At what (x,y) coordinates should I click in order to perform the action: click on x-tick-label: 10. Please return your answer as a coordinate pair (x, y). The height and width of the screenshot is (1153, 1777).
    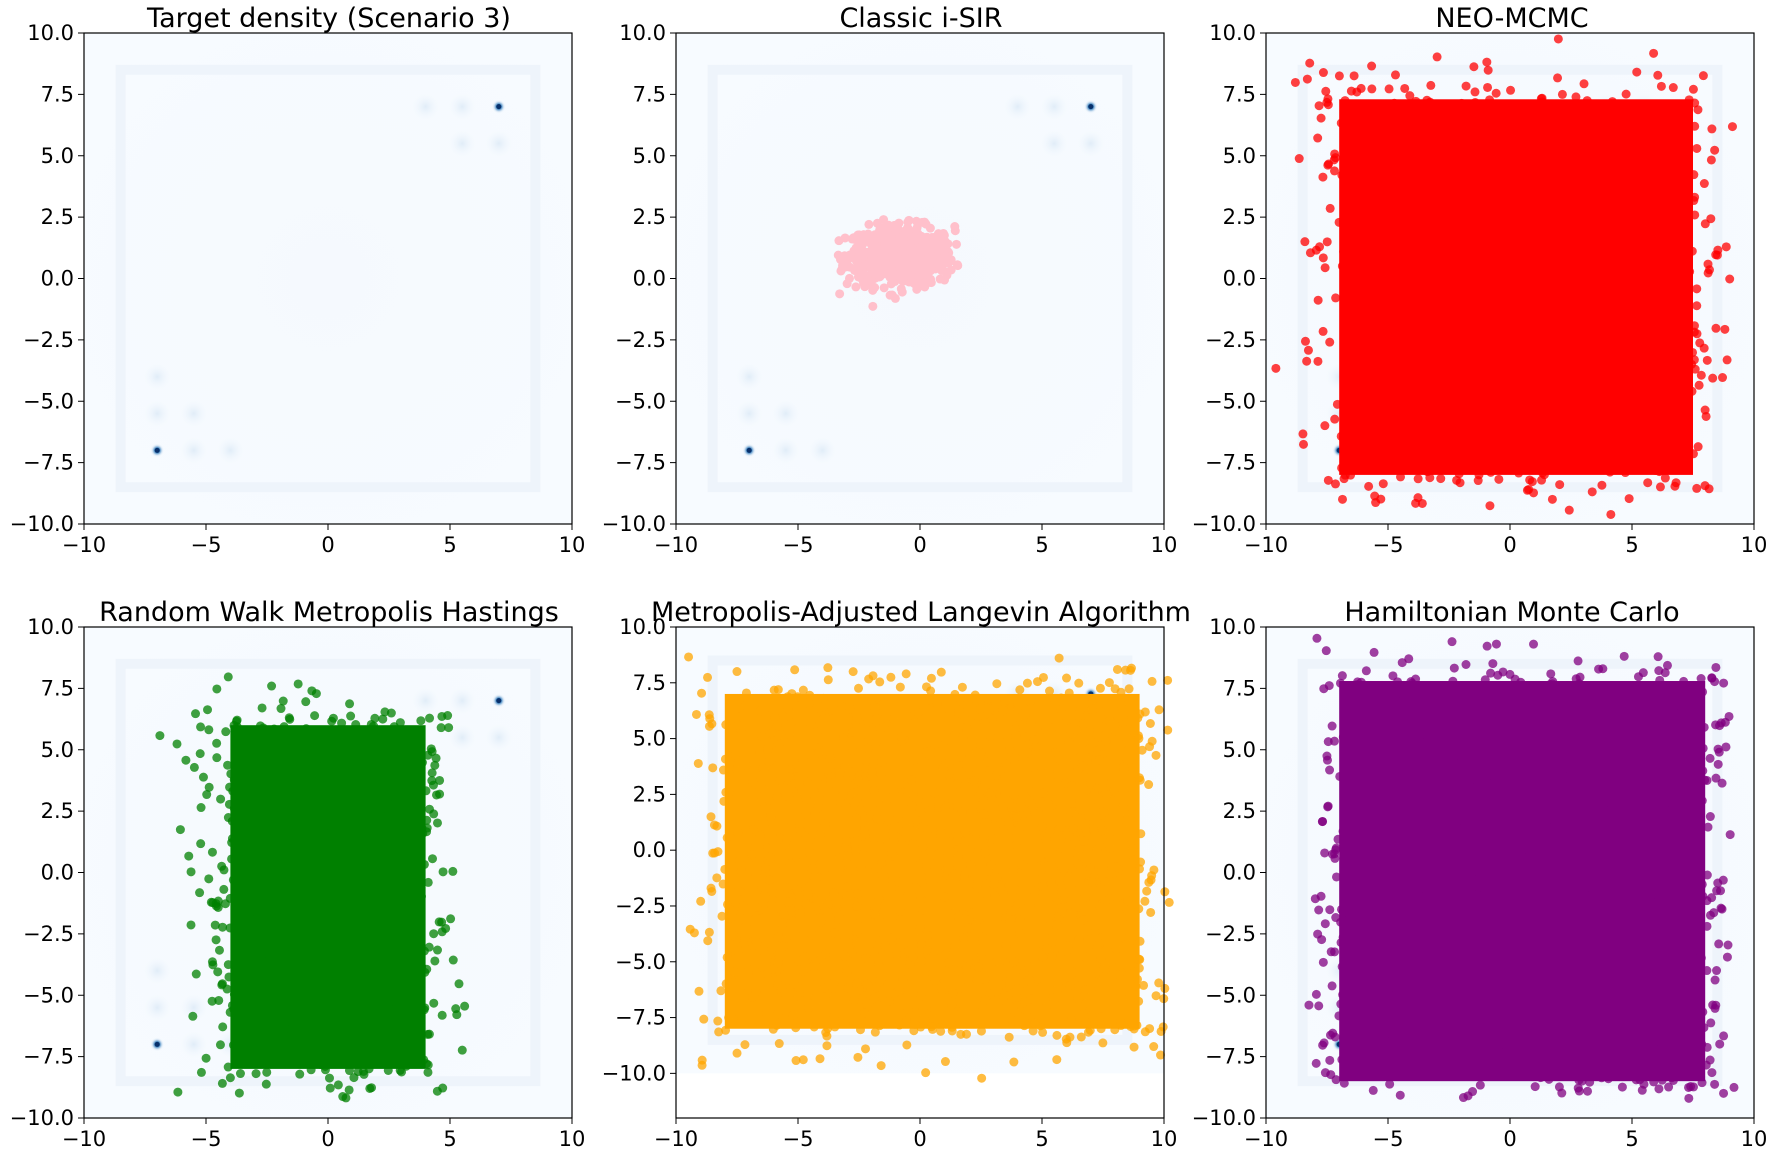
    Looking at the image, I should click on (572, 545).